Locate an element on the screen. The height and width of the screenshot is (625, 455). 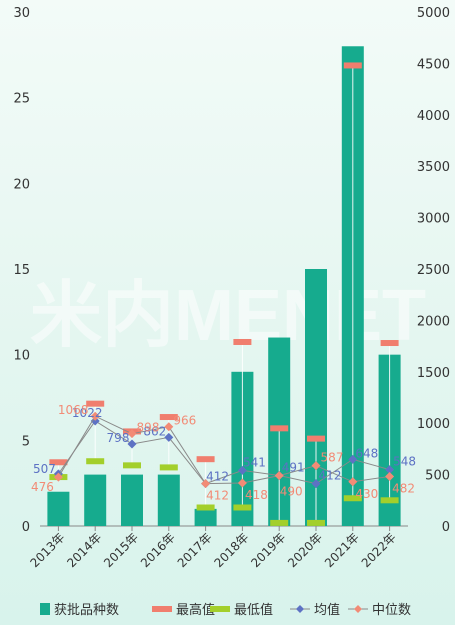
mean-label: 1022 is located at coordinates (87, 413).